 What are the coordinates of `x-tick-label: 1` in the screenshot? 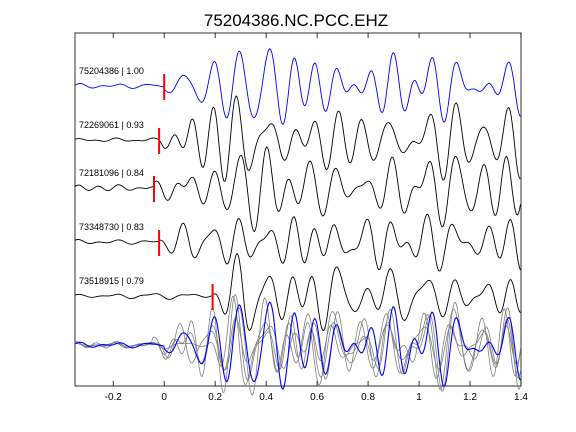 It's located at (419, 397).